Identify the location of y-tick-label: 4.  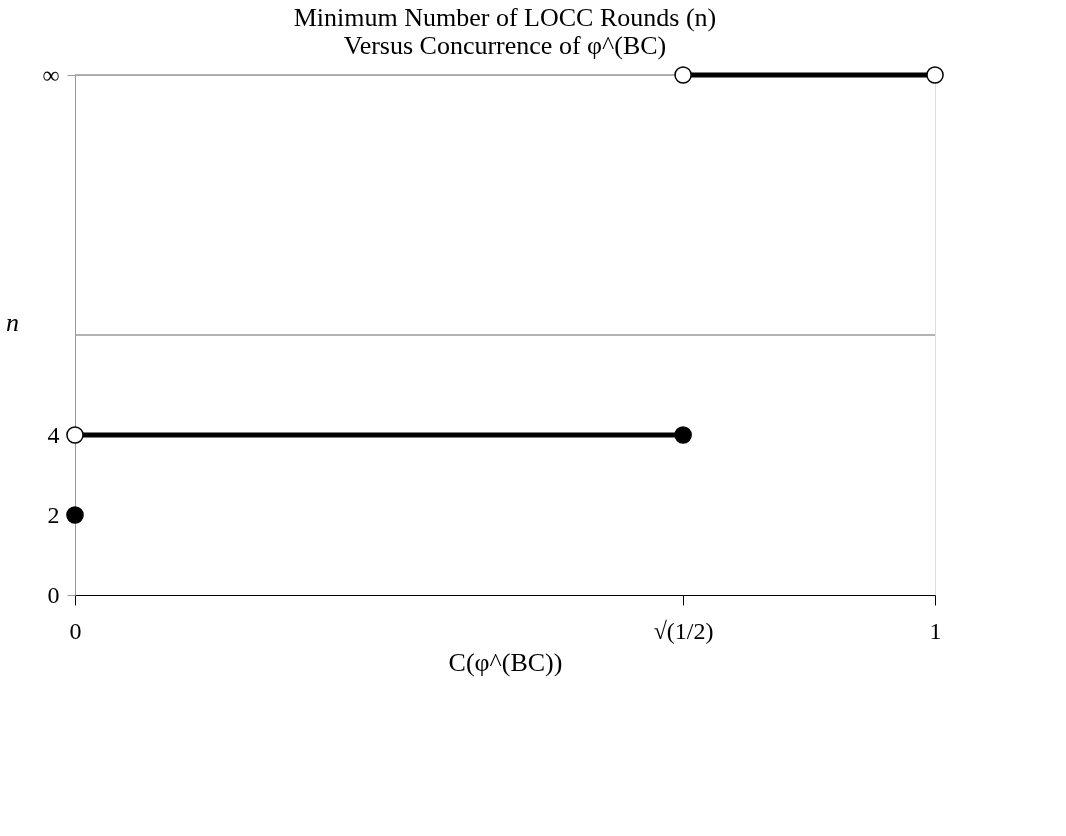
(53, 434).